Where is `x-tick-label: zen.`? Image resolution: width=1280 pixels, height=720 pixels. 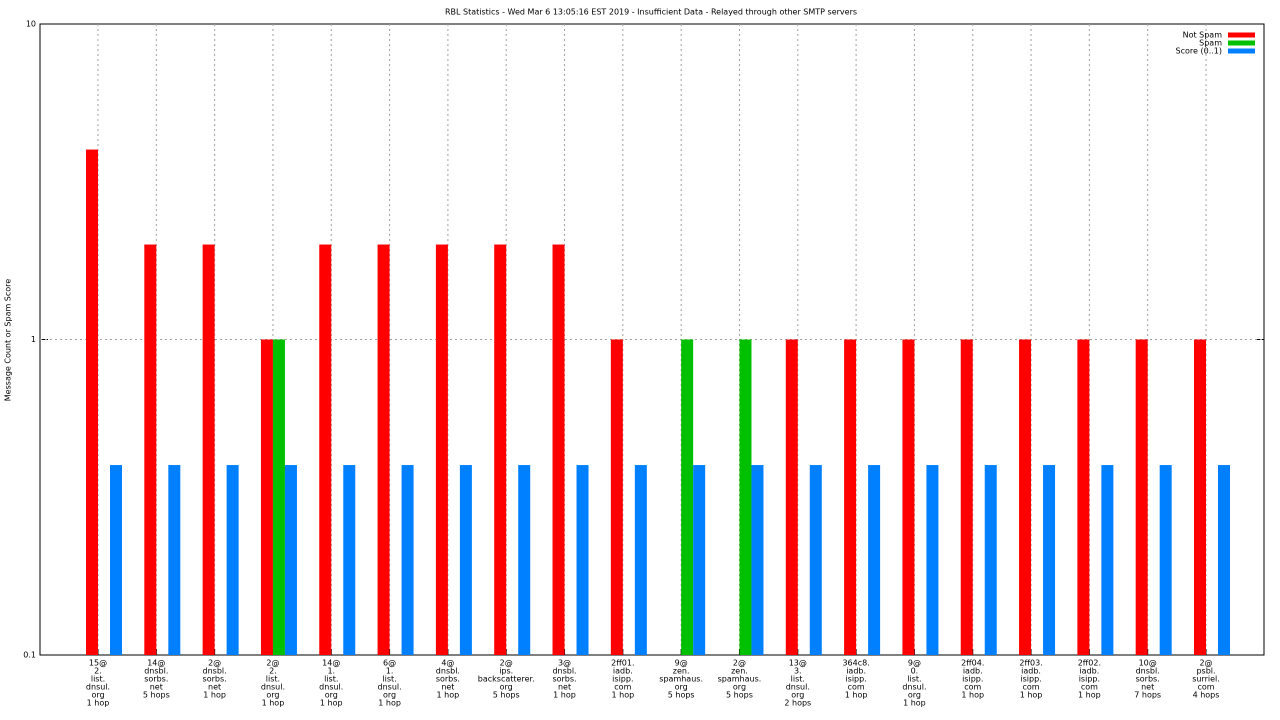
x-tick-label: zen. is located at coordinates (739, 671).